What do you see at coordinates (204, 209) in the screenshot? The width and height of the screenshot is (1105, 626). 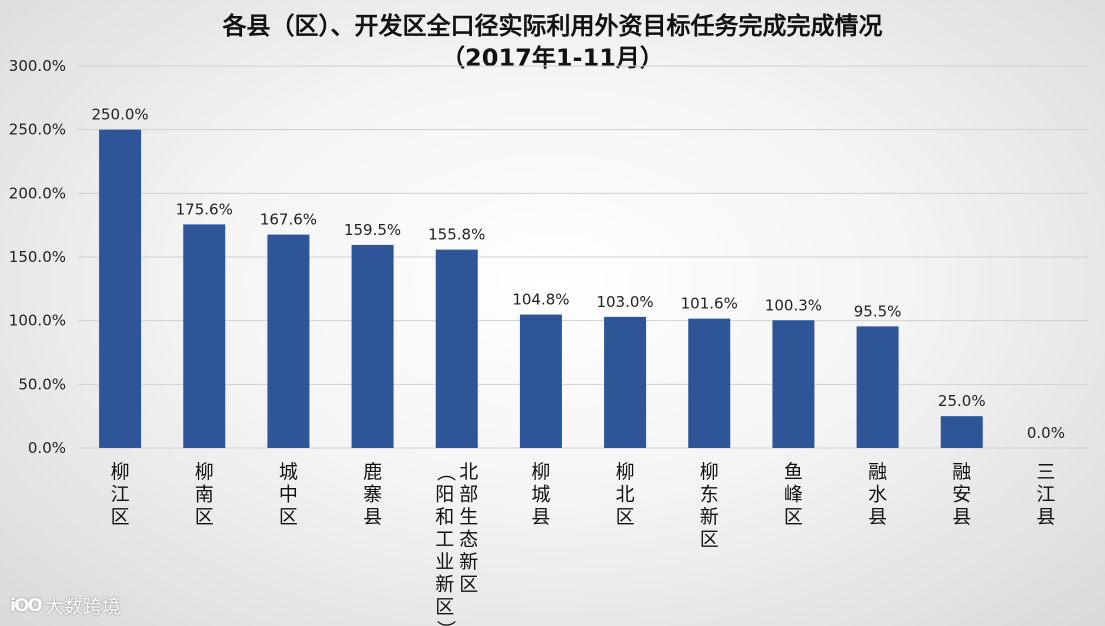 I see `data-label: 175.6%` at bounding box center [204, 209].